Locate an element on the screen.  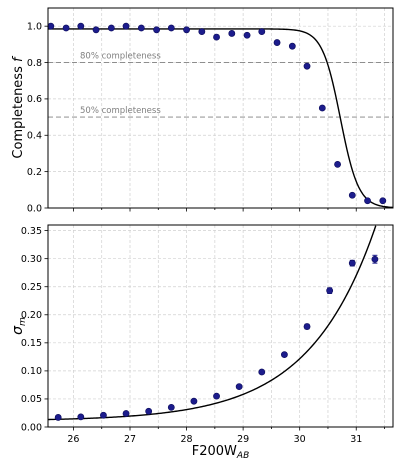
y-tick-label: 0.2 is located at coordinates (34, 172).